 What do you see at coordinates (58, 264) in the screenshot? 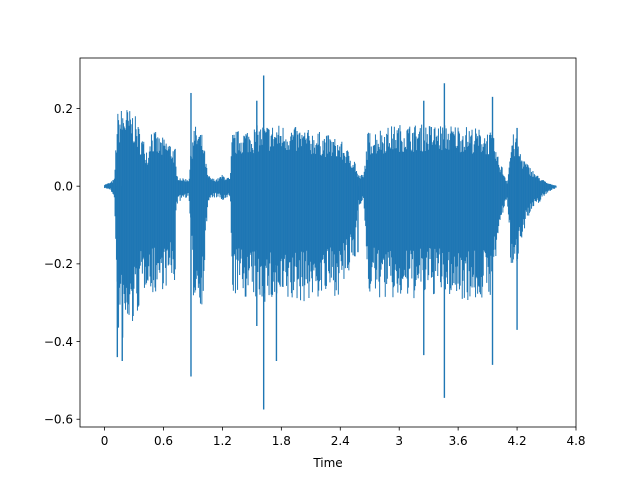
I see `y-tick-label: −0.2` at bounding box center [58, 264].